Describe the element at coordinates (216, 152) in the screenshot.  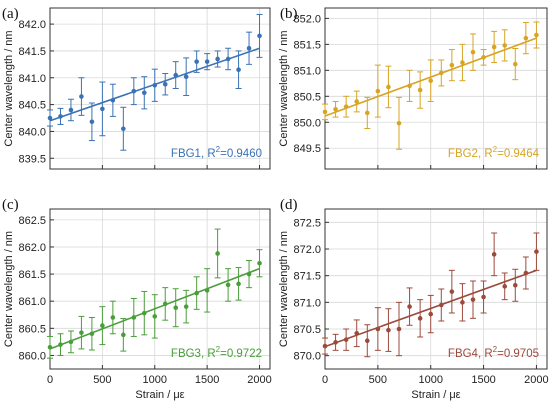
I see `fit-annotation: FBG1, R2=0.9460` at that location.